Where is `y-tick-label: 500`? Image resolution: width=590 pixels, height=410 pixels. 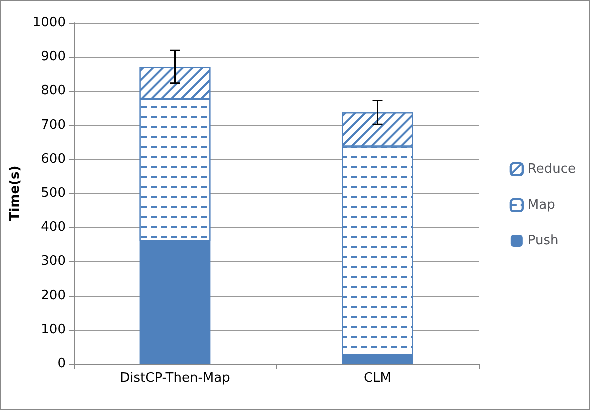 y-tick-label: 500 is located at coordinates (53, 193).